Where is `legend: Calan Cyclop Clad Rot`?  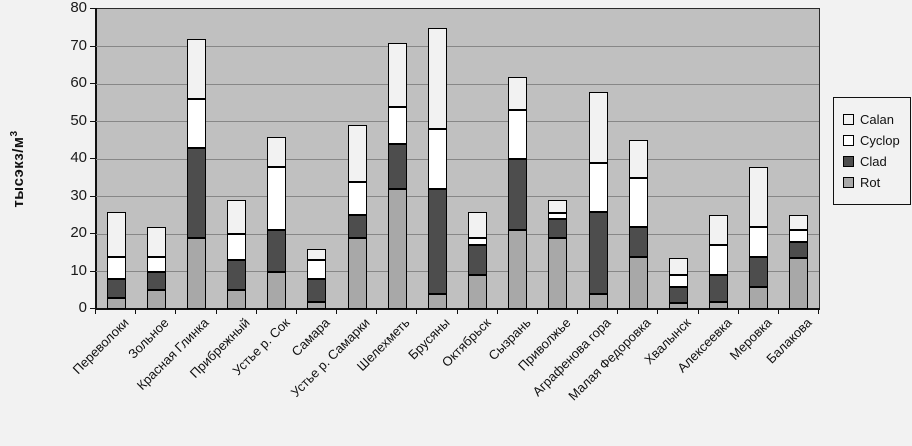
legend: Calan Cyclop Clad Rot is located at coordinates (872, 151).